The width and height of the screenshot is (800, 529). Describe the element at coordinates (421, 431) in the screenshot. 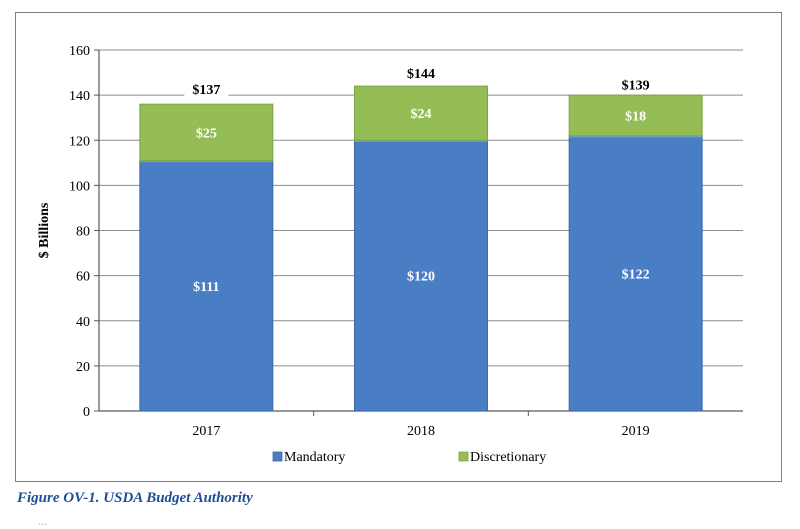

I see `x-tick-label-2018: 2018` at that location.